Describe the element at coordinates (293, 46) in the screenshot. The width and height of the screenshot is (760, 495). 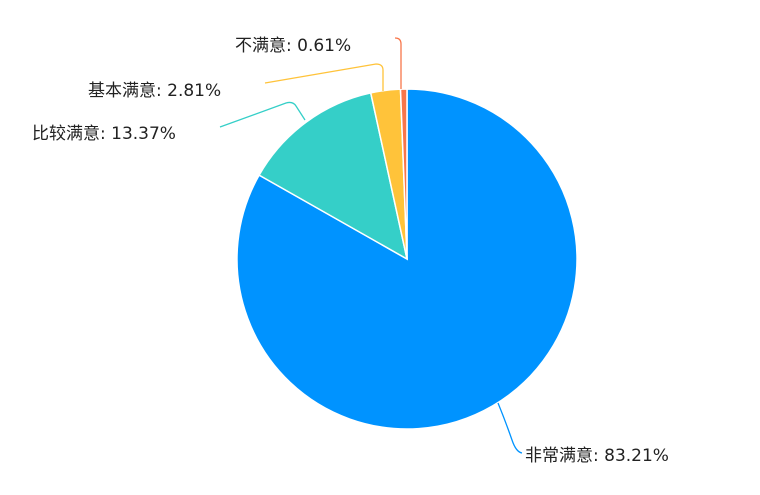
I see `label-dissatisfied: 不满意: 0.61%` at that location.